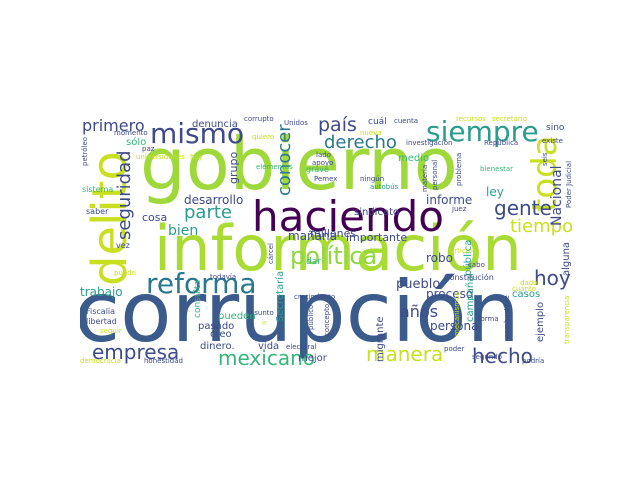 This screenshot has width=640, height=480. I want to click on word-pais: país, so click(337, 125).